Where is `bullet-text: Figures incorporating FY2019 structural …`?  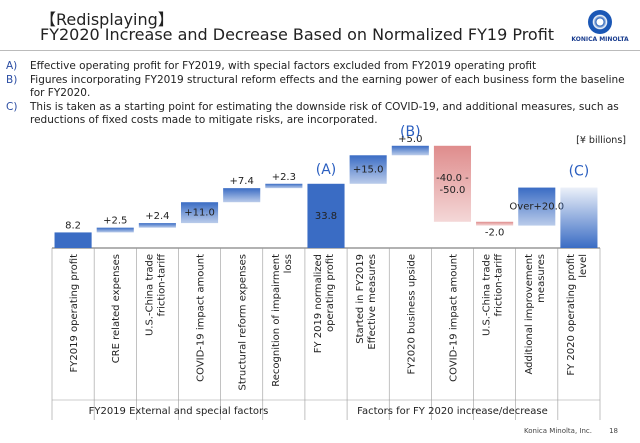
bullet-text: Figures incorporating FY2019 structural … is located at coordinates (327, 86).